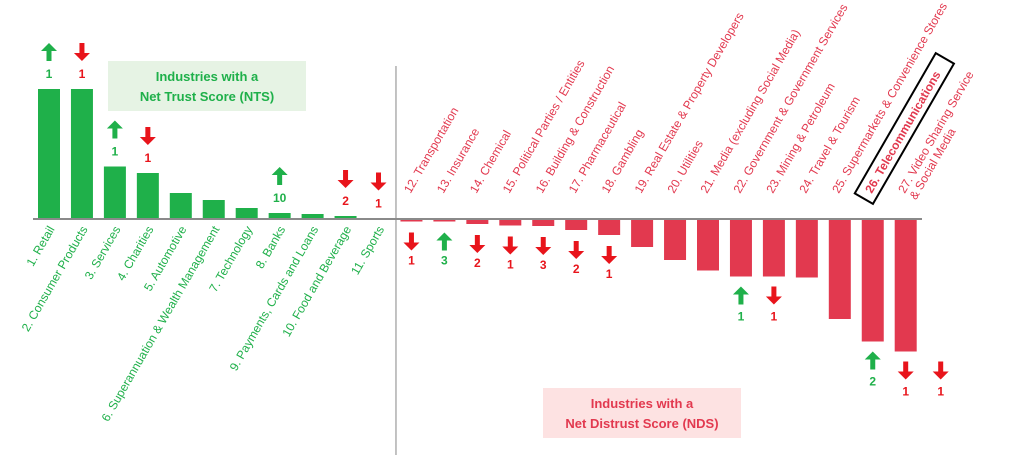 This screenshot has height=457, width=1024. Describe the element at coordinates (872, 360) in the screenshot. I see `rank-arrow-17-up-icon` at that location.